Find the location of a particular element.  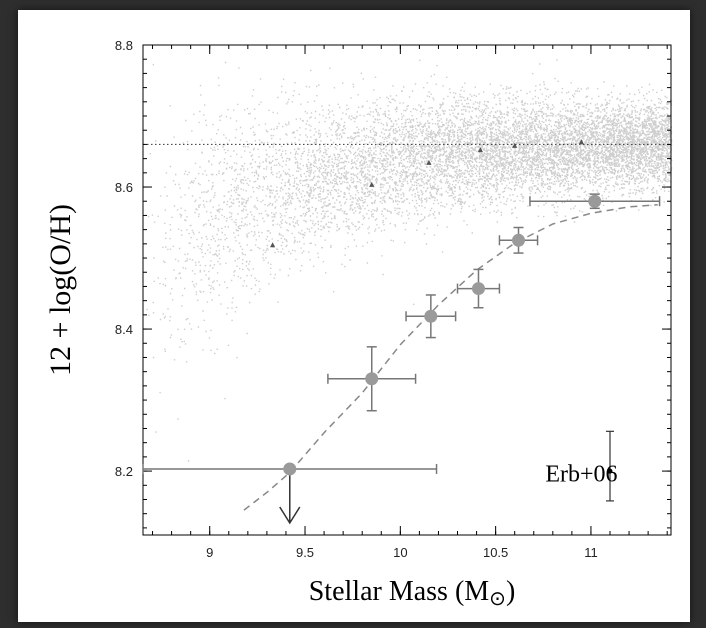

x-axis-title-close: ) is located at coordinates (510, 591).